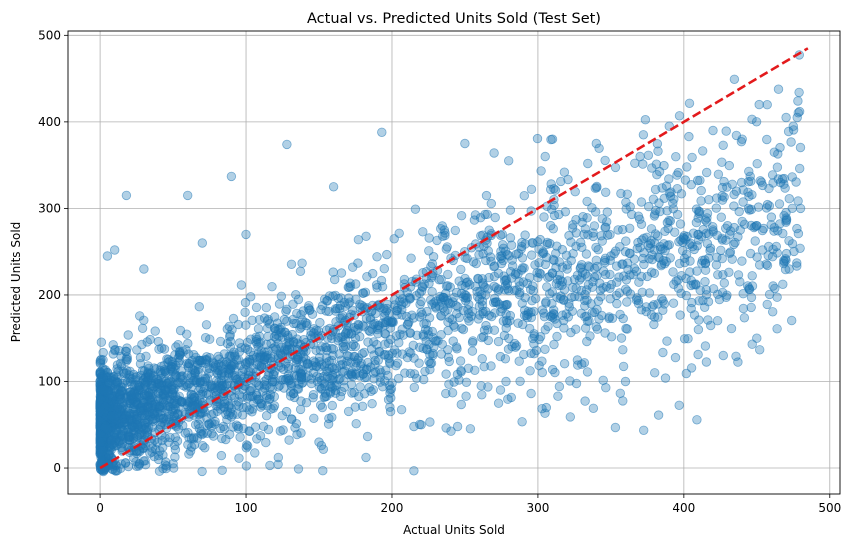 This screenshot has height=547, width=851. Describe the element at coordinates (683, 508) in the screenshot. I see `x-tick-label: 400` at that location.